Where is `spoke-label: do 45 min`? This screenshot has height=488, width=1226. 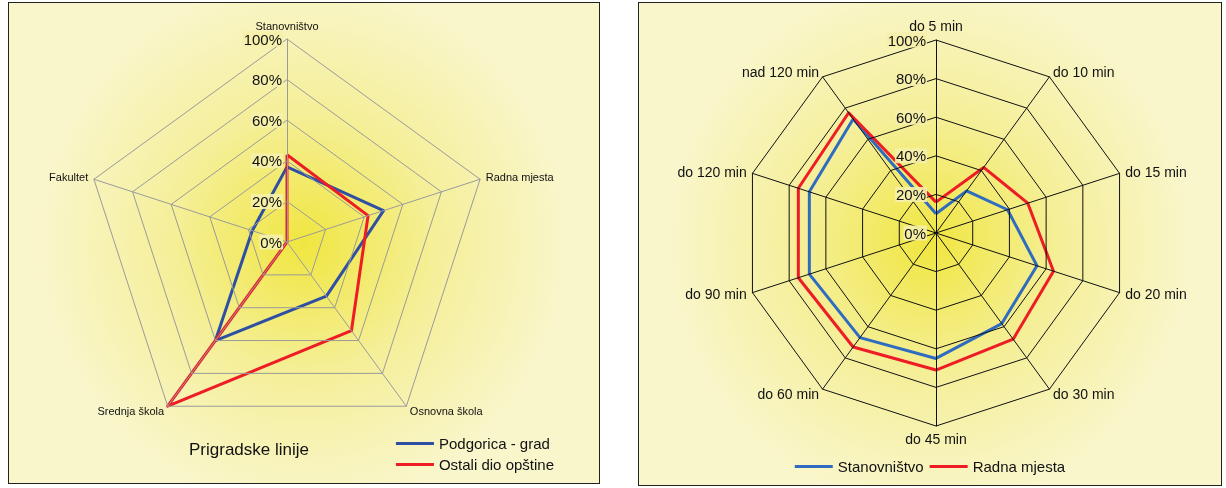
spoke-label: do 45 min is located at coordinates (936, 439).